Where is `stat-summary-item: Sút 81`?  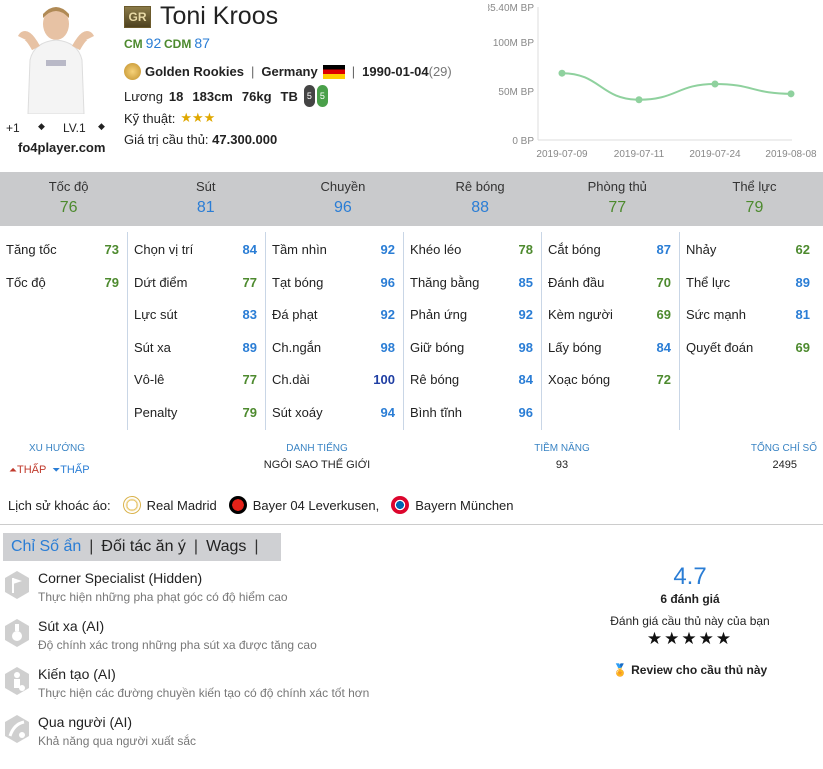 stat-summary-item: Sút 81 is located at coordinates (205, 199).